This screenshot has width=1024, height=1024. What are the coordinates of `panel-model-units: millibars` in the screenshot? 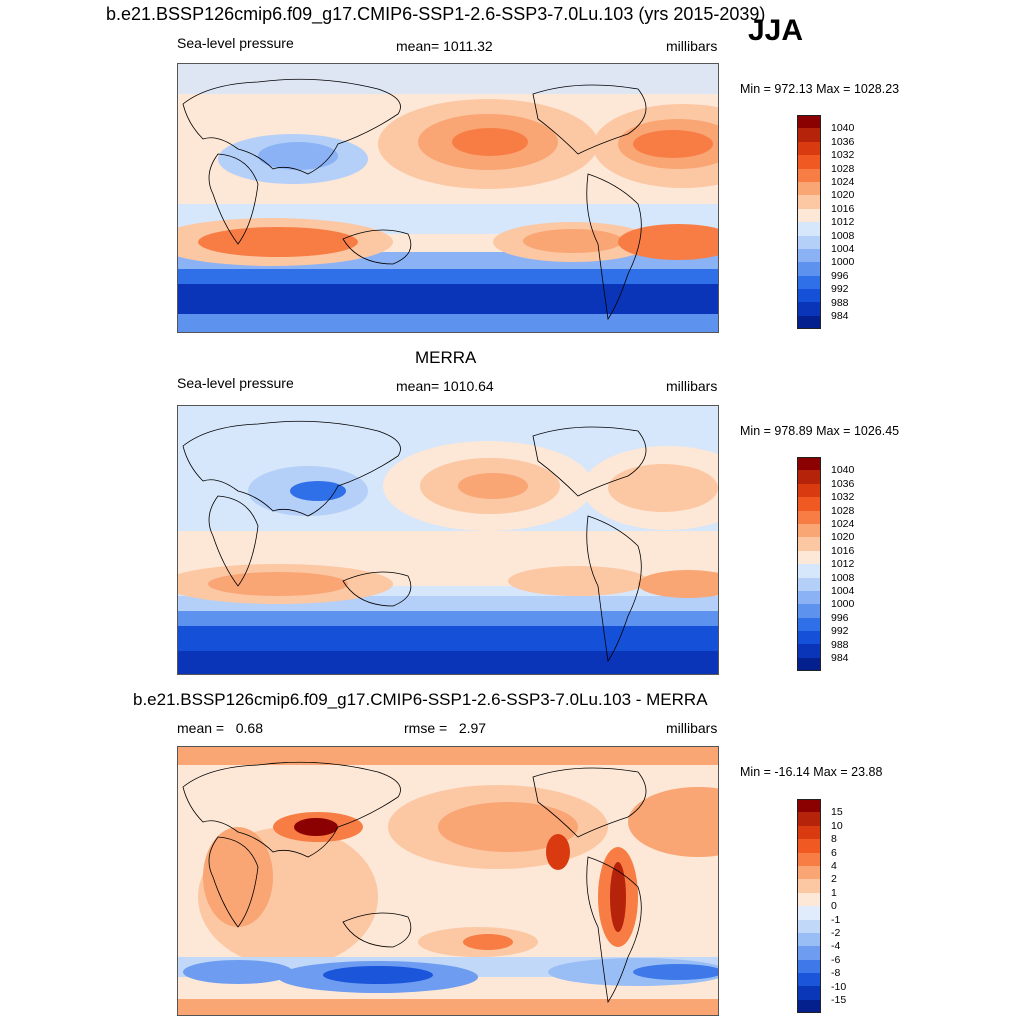 It's located at (692, 46).